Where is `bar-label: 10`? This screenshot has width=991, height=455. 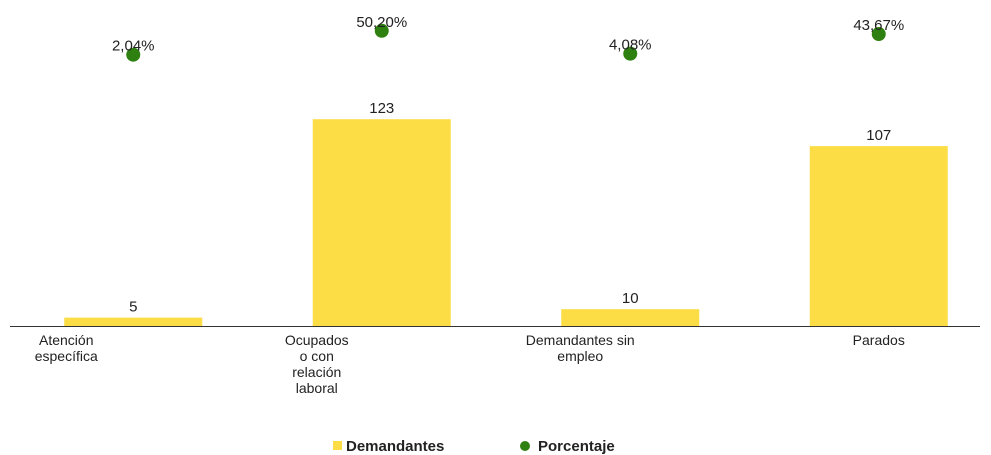 bar-label: 10 is located at coordinates (630, 298).